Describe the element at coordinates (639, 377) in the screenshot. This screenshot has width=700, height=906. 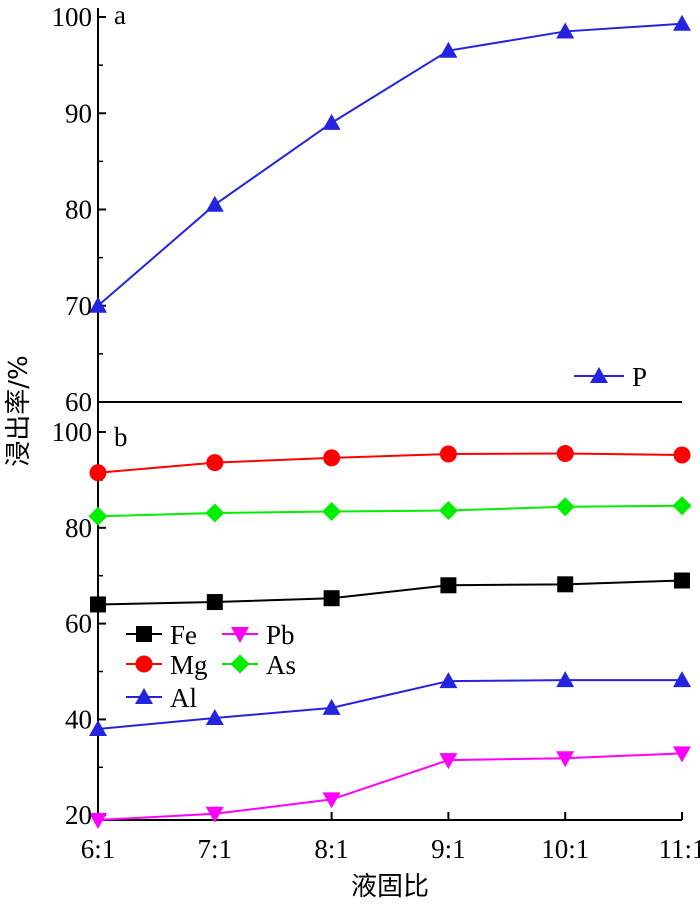
I see `legend-label-p: P` at that location.